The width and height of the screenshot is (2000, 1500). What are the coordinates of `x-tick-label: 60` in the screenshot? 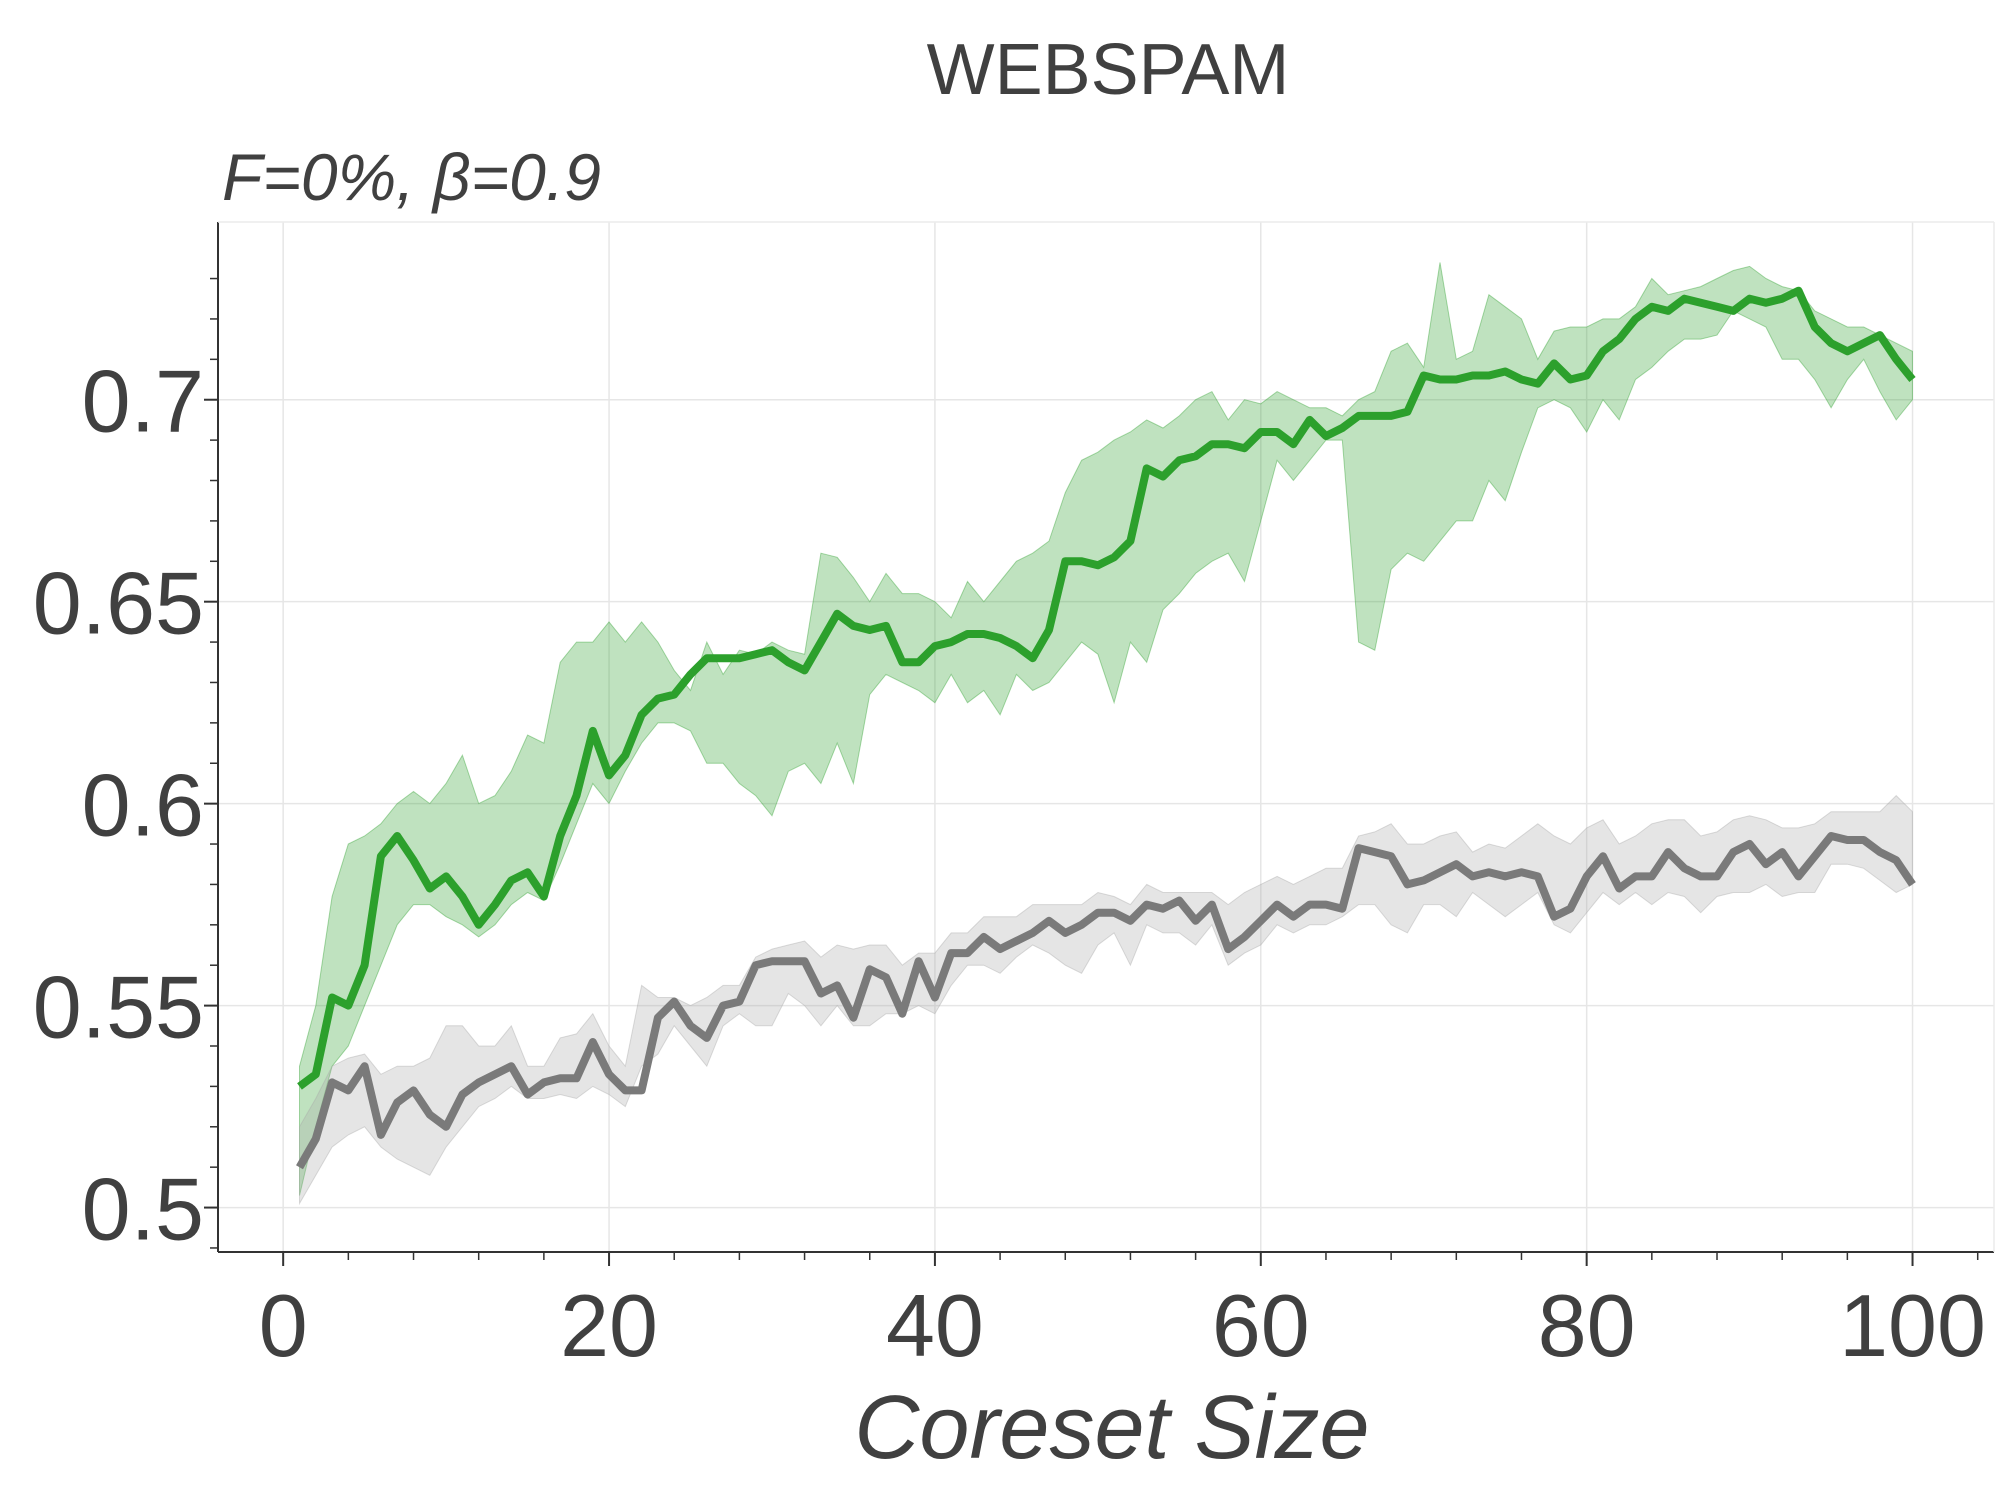 It's located at (1261, 1325).